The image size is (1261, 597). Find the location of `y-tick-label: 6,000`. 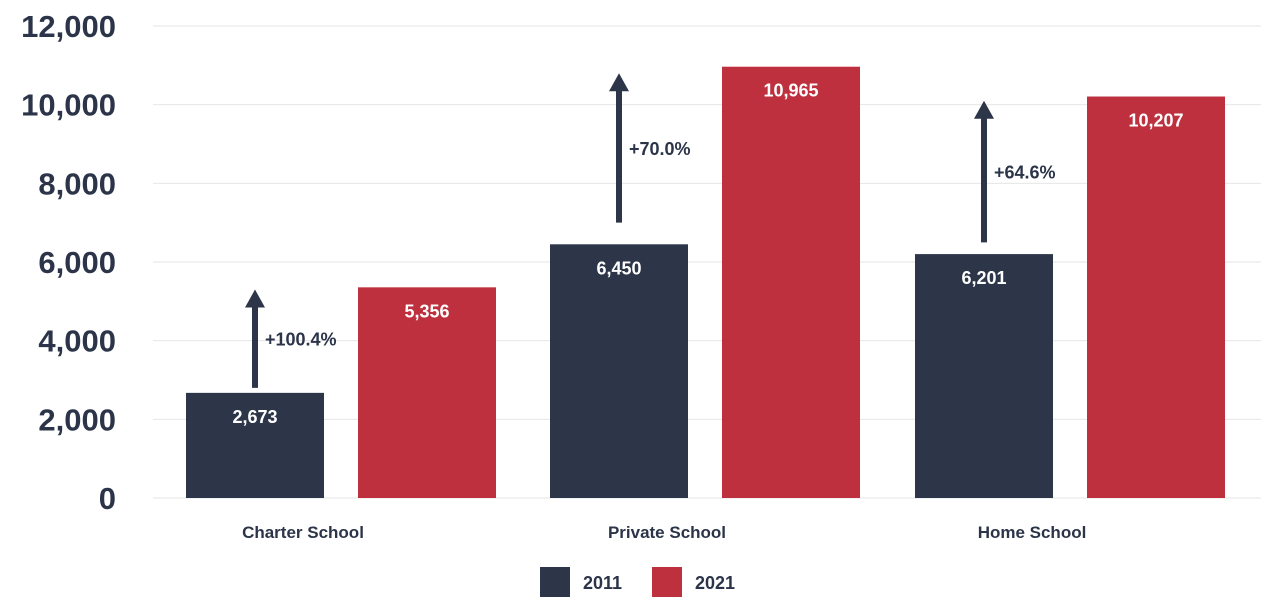

y-tick-label: 6,000 is located at coordinates (77, 262).